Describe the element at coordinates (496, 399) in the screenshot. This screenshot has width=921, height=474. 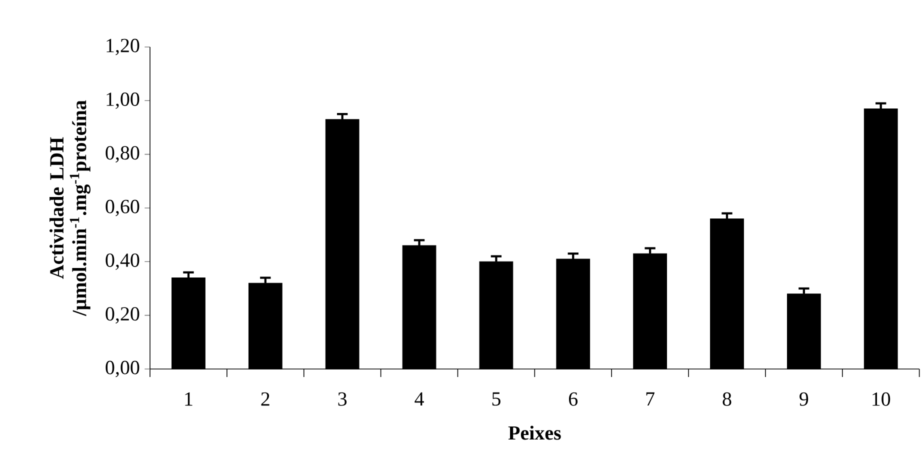
I see `x-tick-label: 5` at that location.